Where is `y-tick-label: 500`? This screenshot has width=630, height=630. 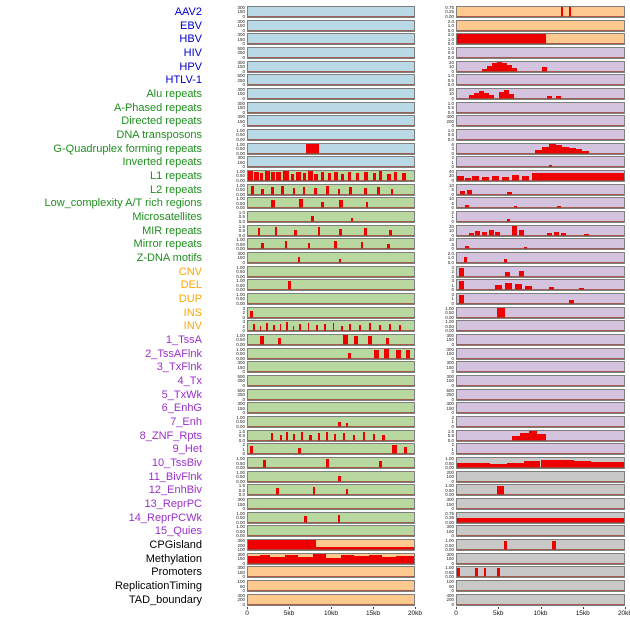 y-tick-label: 500 is located at coordinates (241, 48).